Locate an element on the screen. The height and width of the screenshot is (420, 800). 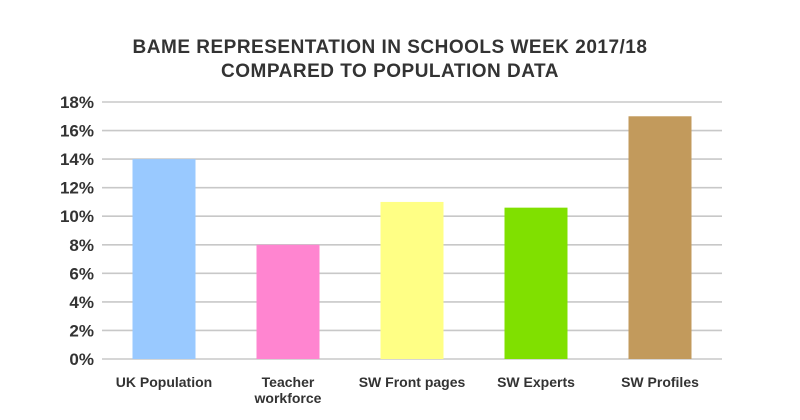
x-category-label: SW Profiles is located at coordinates (660, 382).